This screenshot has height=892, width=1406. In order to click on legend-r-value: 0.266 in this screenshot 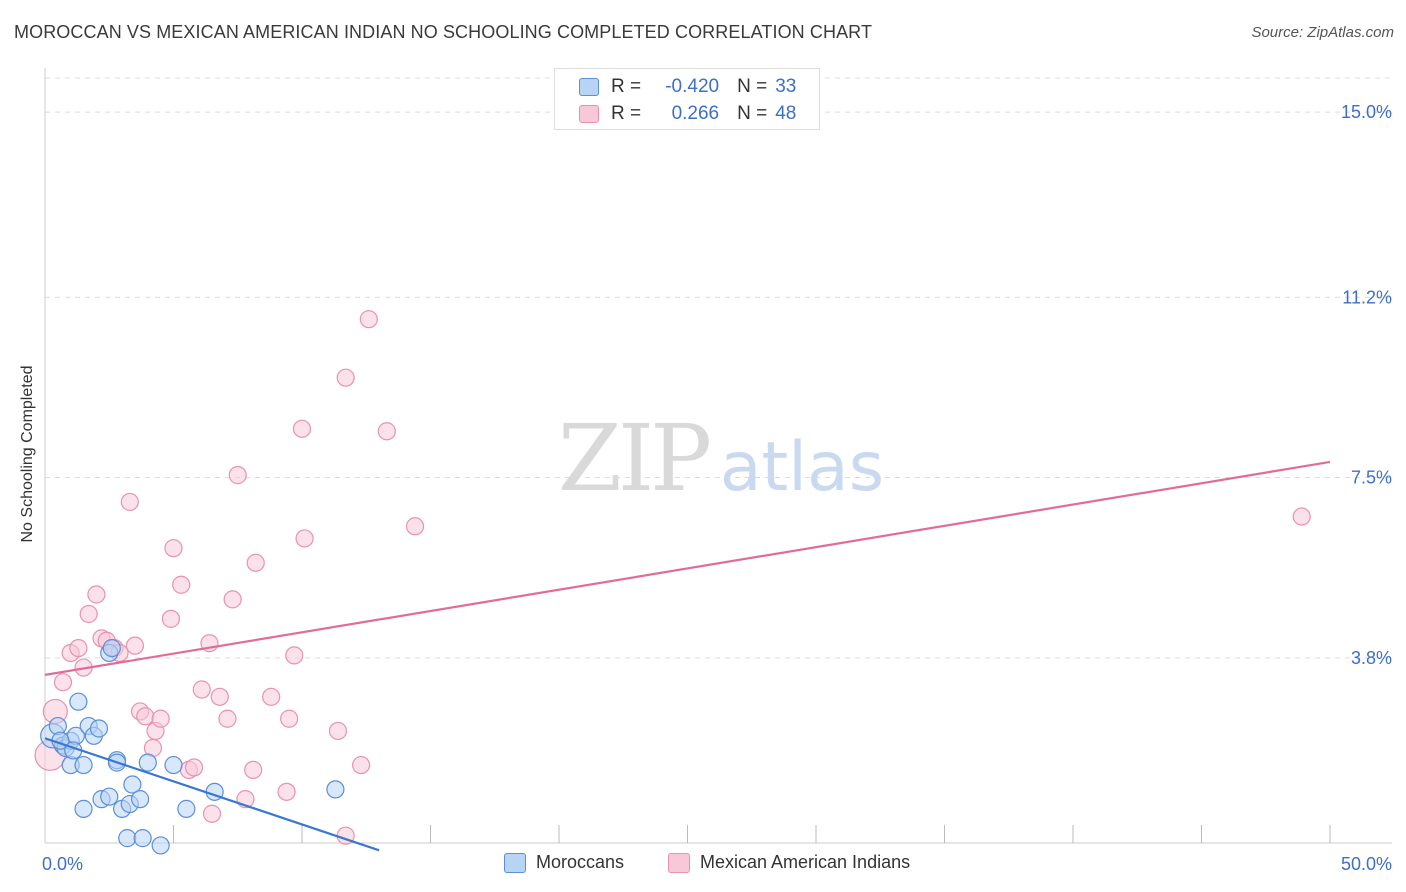, I will do `click(695, 113)`.